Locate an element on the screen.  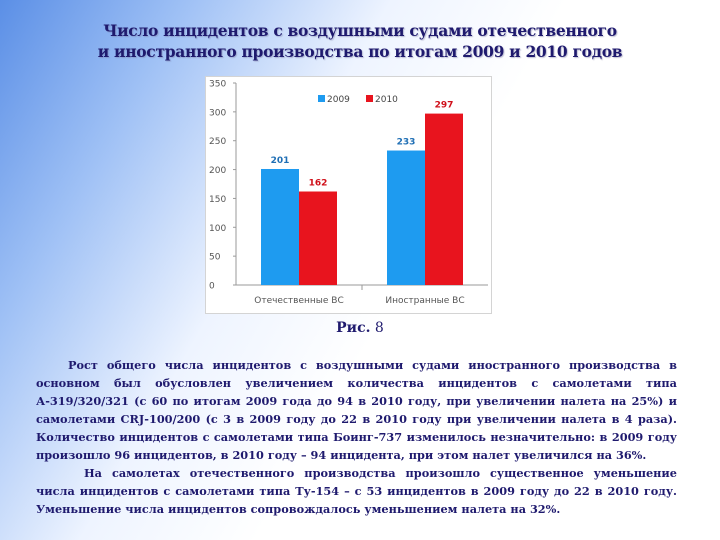
y-tick-label: 250 is located at coordinates (217, 142).